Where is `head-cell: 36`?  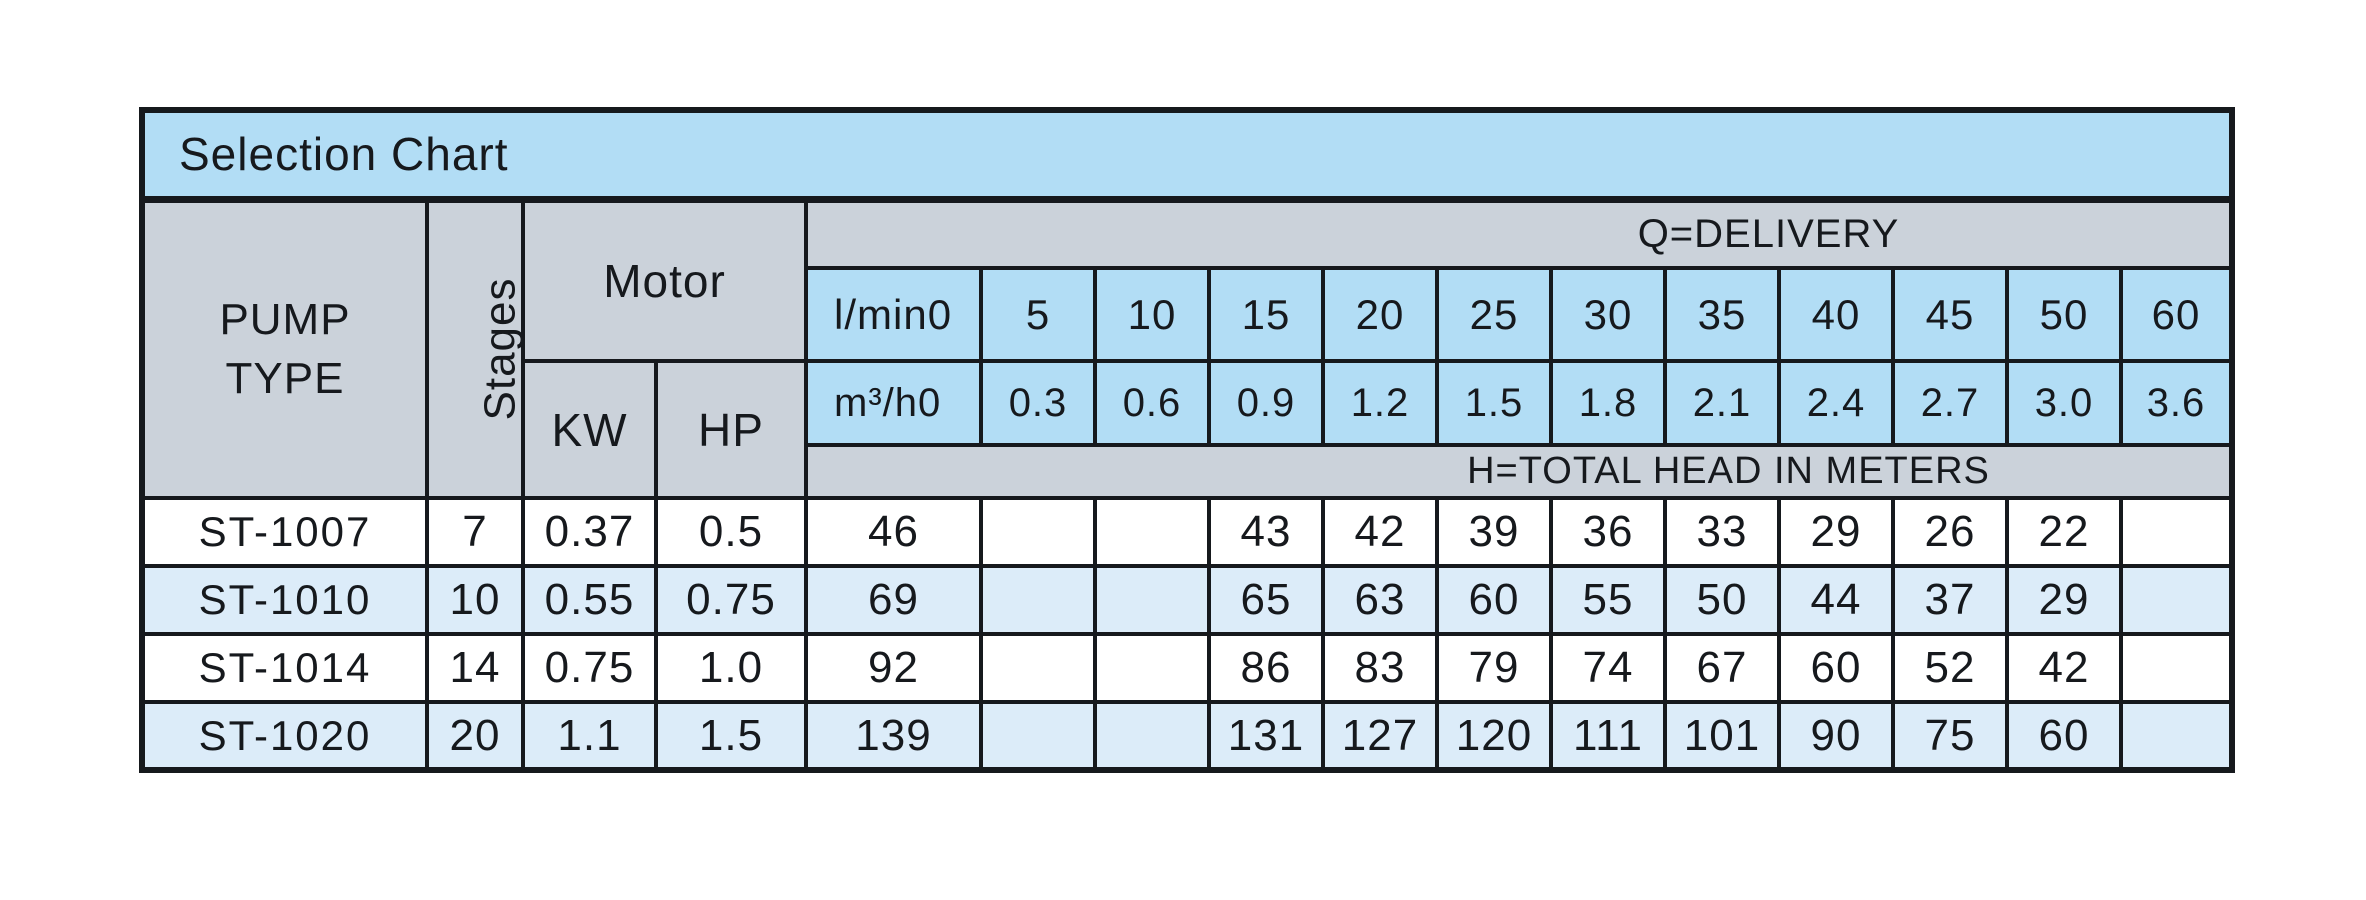 head-cell: 36 is located at coordinates (1608, 532).